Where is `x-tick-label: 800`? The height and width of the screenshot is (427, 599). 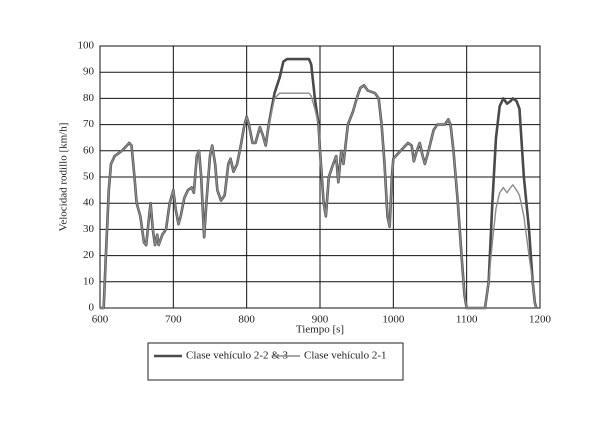 x-tick-label: 800 is located at coordinates (246, 320).